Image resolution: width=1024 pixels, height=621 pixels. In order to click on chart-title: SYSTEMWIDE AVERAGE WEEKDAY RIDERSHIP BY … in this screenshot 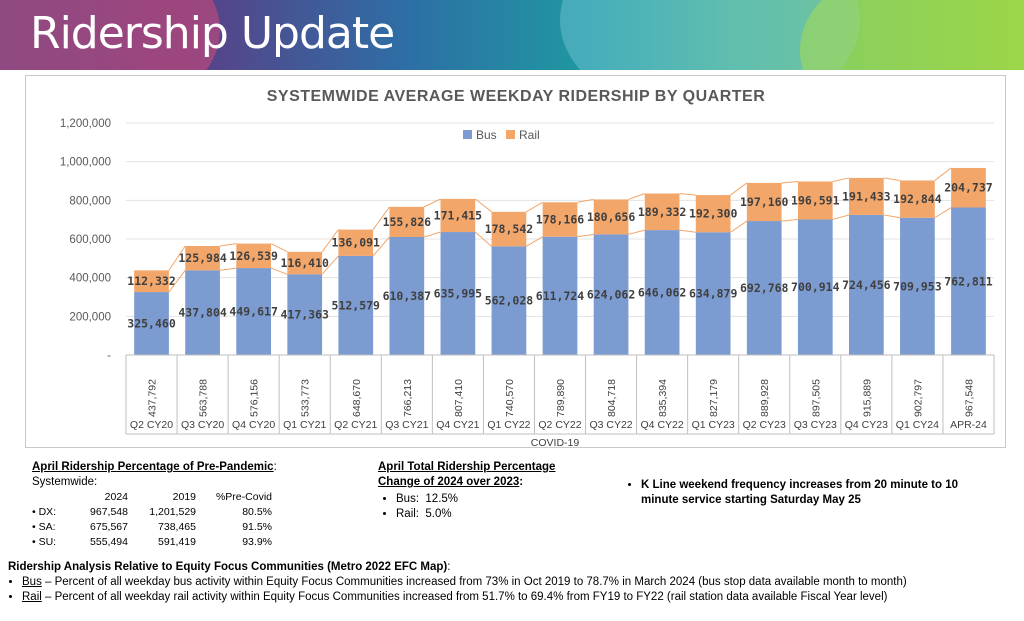, I will do `click(516, 96)`.